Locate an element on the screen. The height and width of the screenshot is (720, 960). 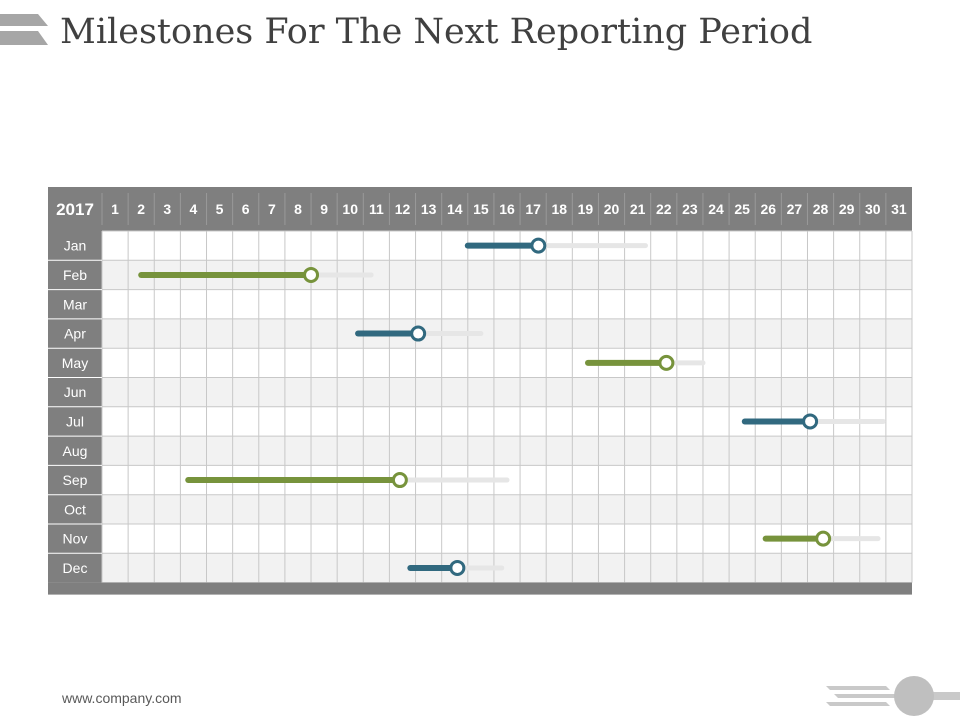
day-header-10: 10 is located at coordinates (350, 209).